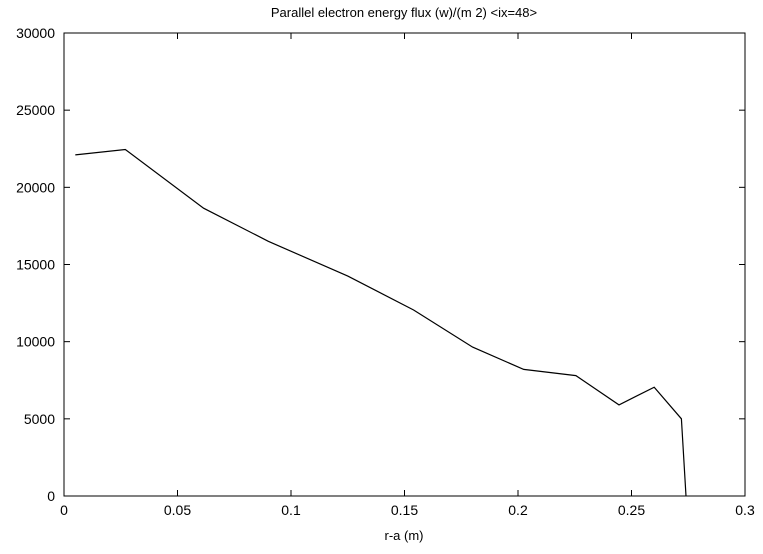 The image size is (763, 554). What do you see at coordinates (518, 510) in the screenshot?
I see `x-tick-label: 0.2` at bounding box center [518, 510].